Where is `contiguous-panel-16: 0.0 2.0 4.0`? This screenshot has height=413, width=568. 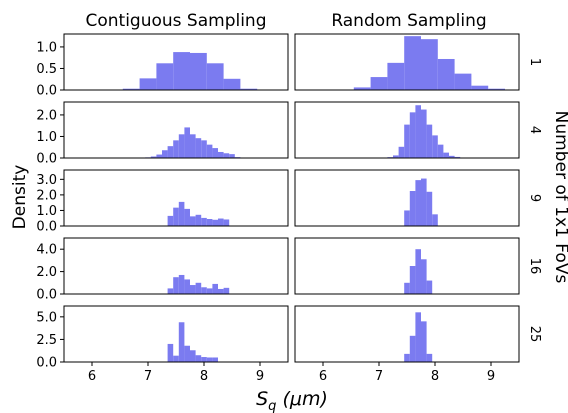
contiguous-panel-16: 0.0 2.0 4.0 is located at coordinates (162, 270).